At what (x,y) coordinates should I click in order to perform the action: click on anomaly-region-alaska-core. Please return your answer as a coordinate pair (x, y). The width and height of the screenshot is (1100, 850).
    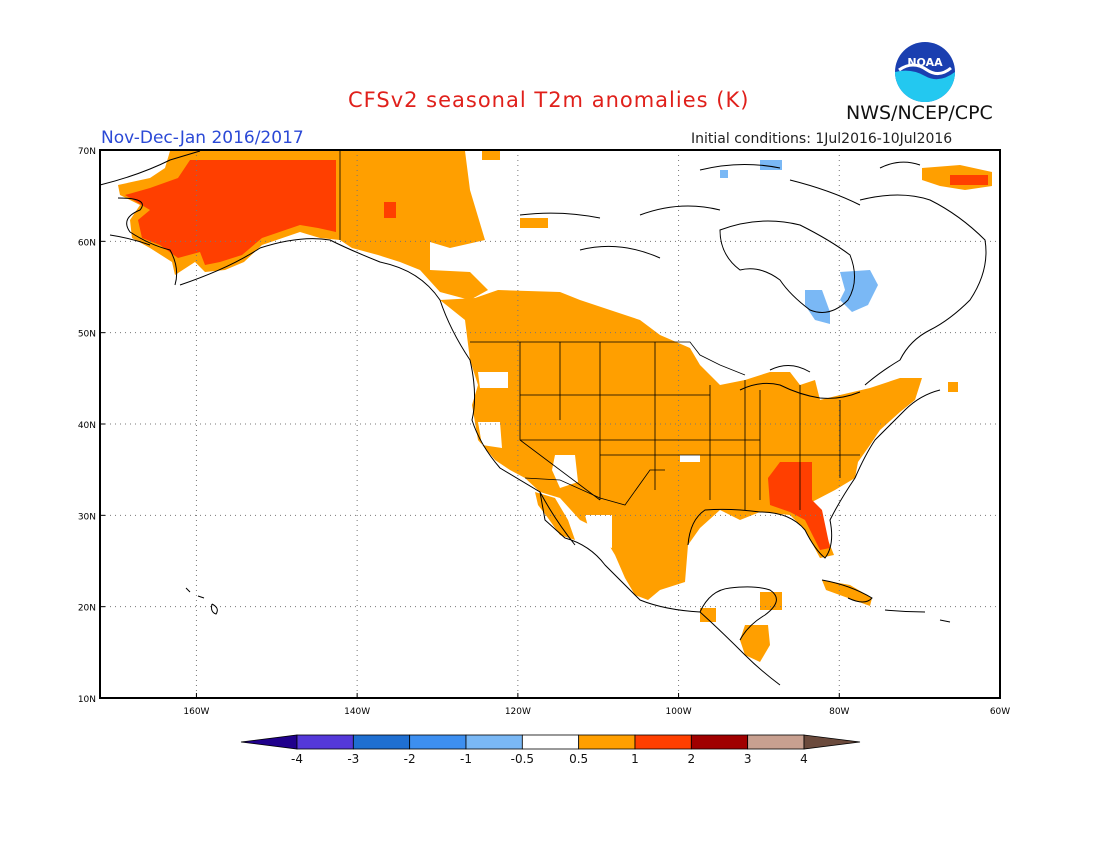
    Looking at the image, I should click on (230, 212).